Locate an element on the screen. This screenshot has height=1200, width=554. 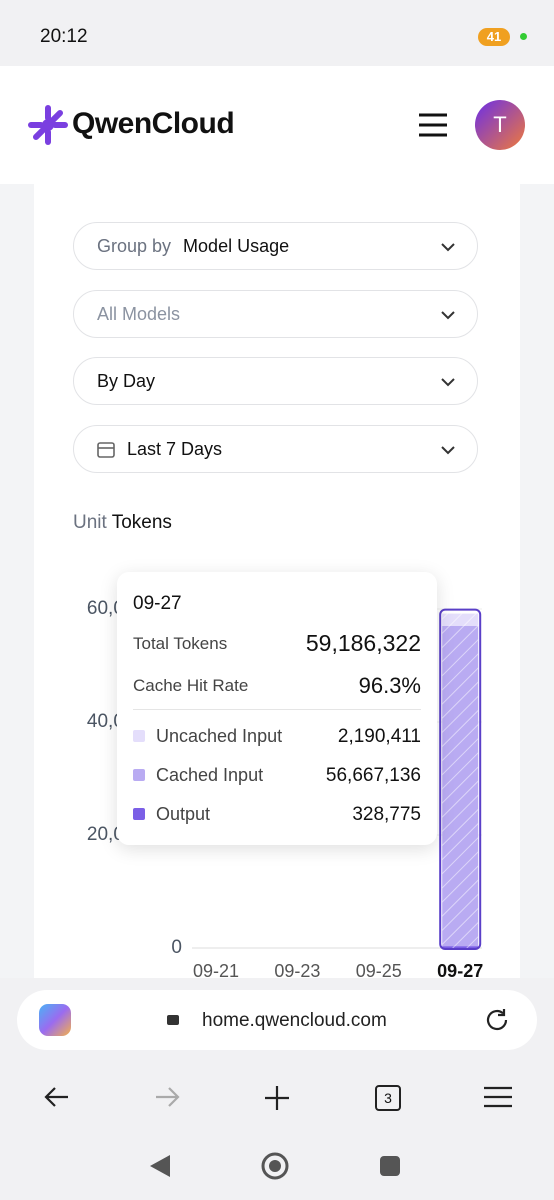
legend-value: 56,667,136 is located at coordinates (373, 775).